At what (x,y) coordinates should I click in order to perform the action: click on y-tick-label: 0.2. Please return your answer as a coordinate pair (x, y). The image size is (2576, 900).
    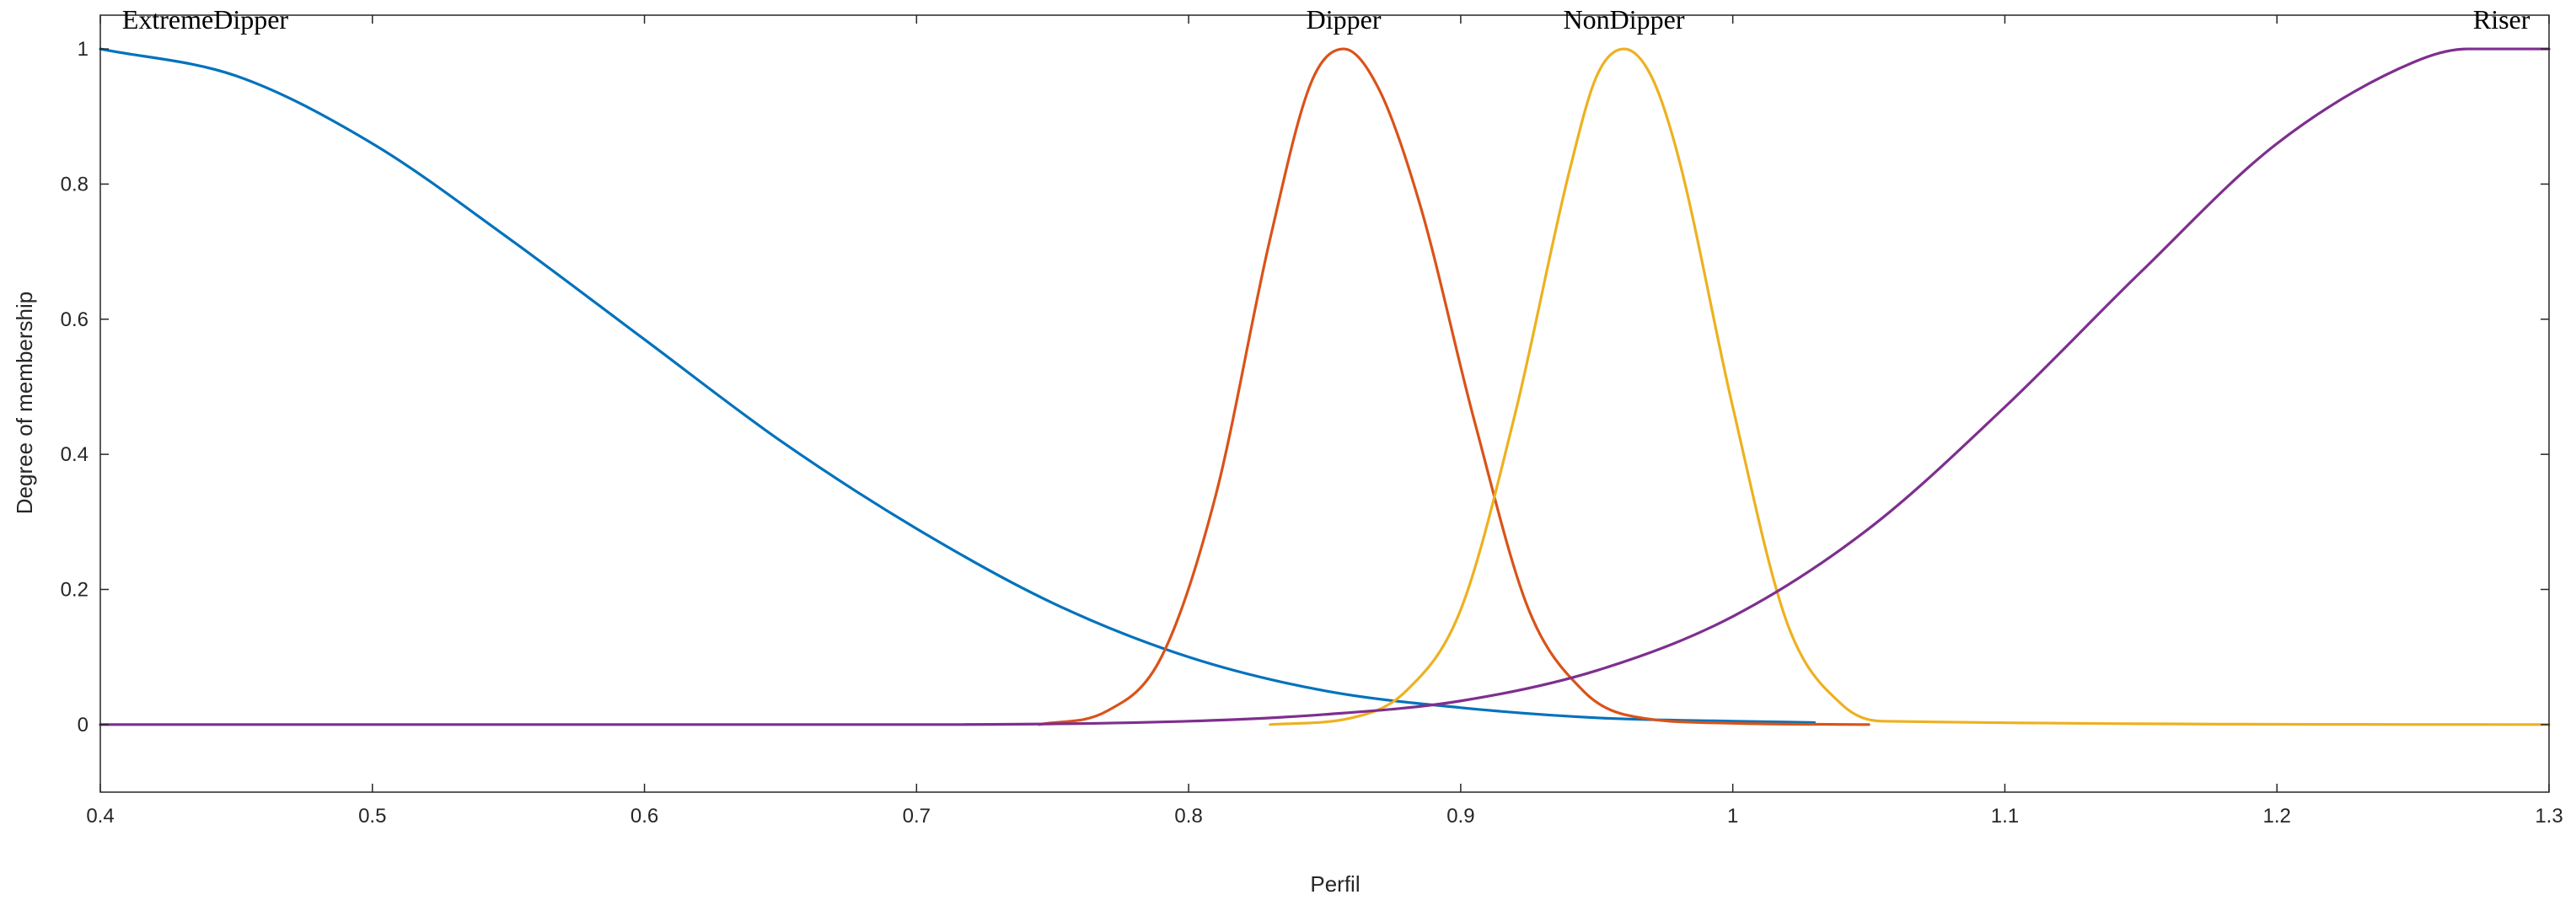
    Looking at the image, I should click on (75, 589).